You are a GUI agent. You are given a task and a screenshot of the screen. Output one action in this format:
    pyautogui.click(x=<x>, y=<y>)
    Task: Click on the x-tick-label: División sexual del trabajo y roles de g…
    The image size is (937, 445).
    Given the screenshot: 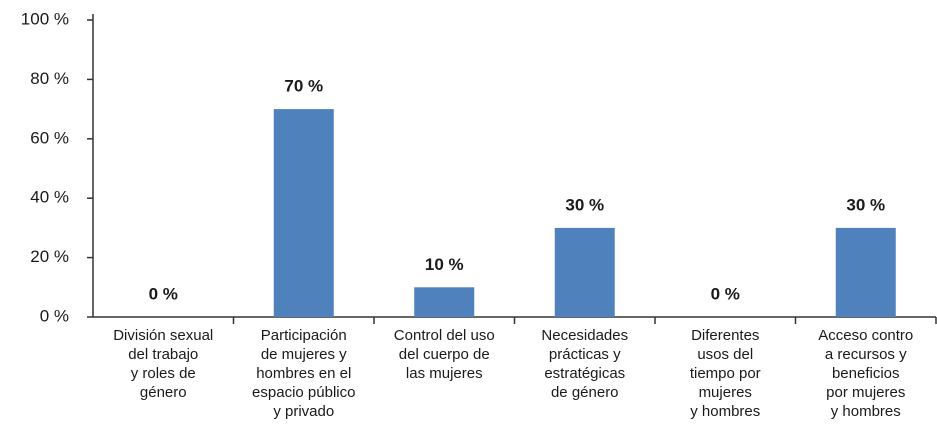 What is the action you would take?
    pyautogui.click(x=163, y=364)
    